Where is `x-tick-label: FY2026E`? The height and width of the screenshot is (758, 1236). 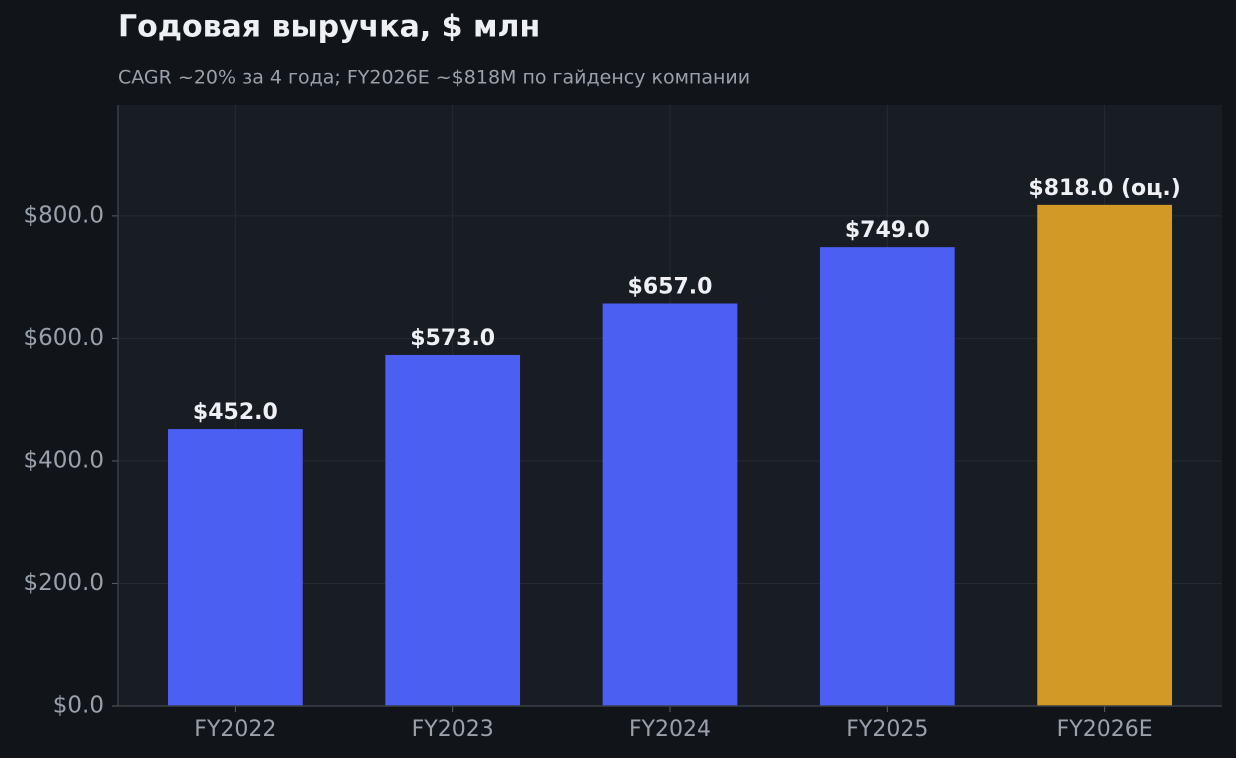
x-tick-label: FY2026E is located at coordinates (1105, 729).